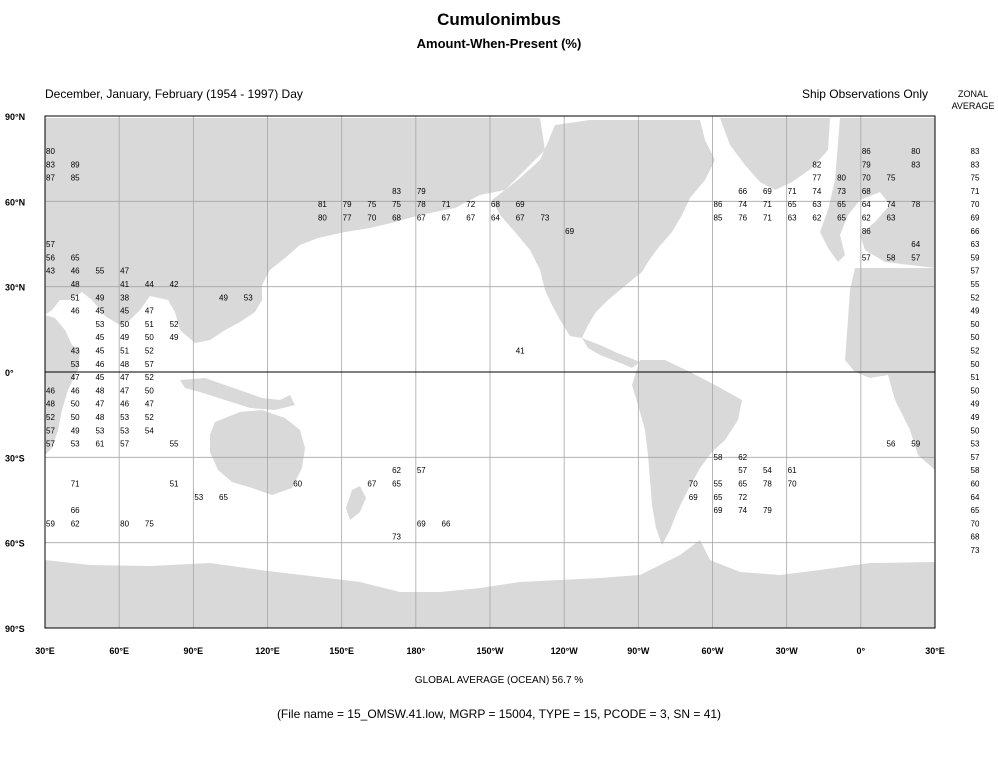 This screenshot has height=760, width=998. I want to click on zonal-value: 63, so click(975, 244).